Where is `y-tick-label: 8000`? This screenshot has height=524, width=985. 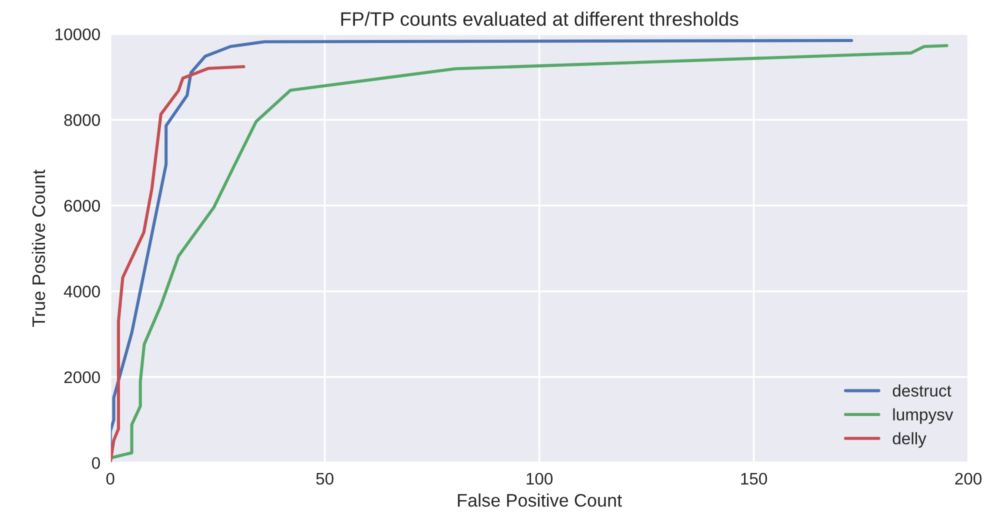
y-tick-label: 8000 is located at coordinates (82, 120).